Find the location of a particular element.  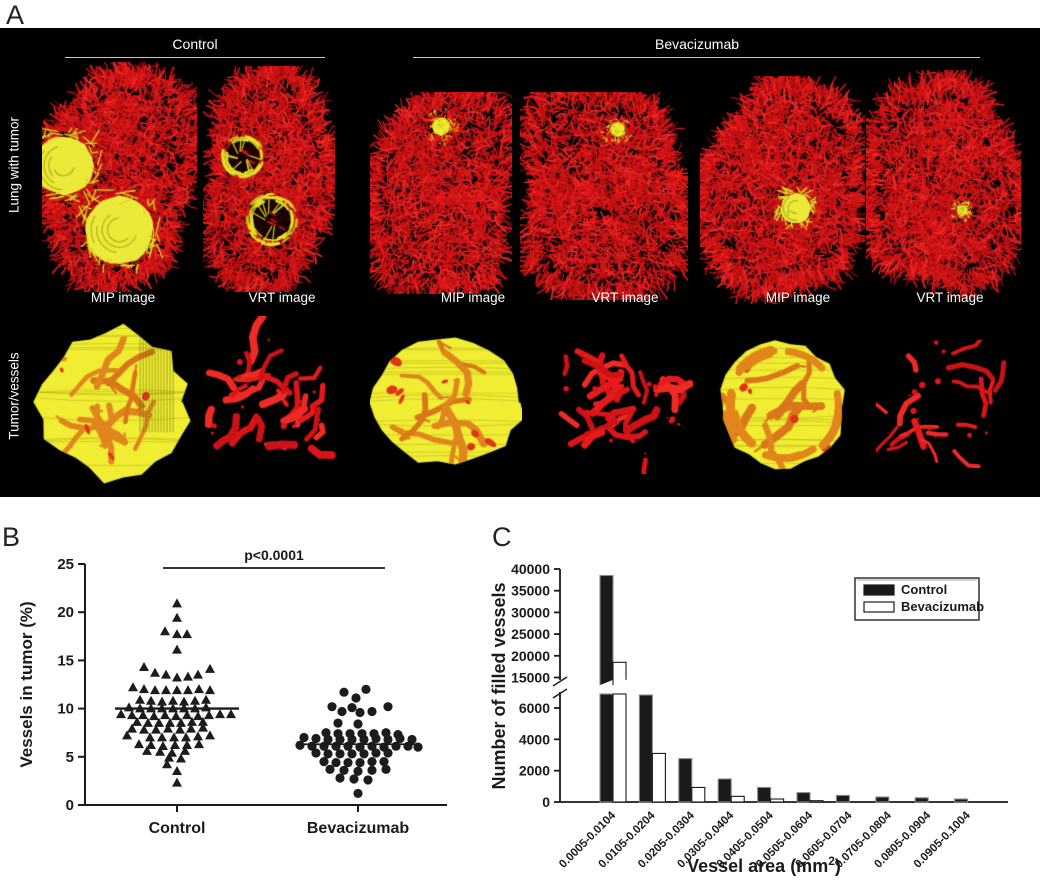

svg-text: 2000 is located at coordinates (534, 771).